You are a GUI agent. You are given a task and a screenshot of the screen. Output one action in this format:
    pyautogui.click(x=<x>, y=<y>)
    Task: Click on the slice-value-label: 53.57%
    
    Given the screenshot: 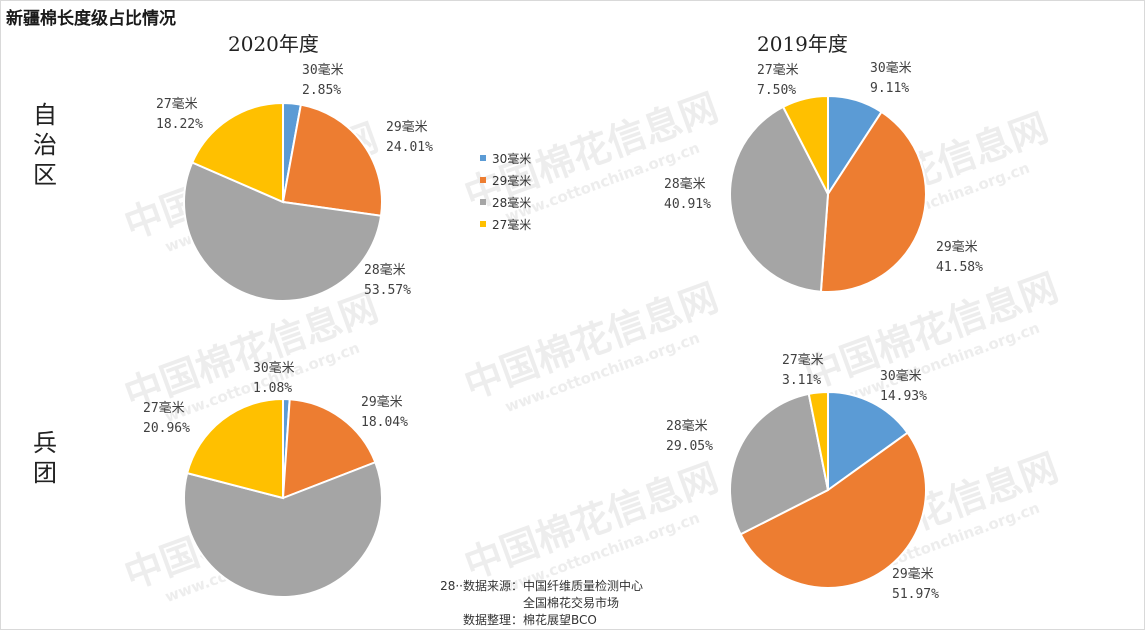 What is the action you would take?
    pyautogui.click(x=387, y=290)
    